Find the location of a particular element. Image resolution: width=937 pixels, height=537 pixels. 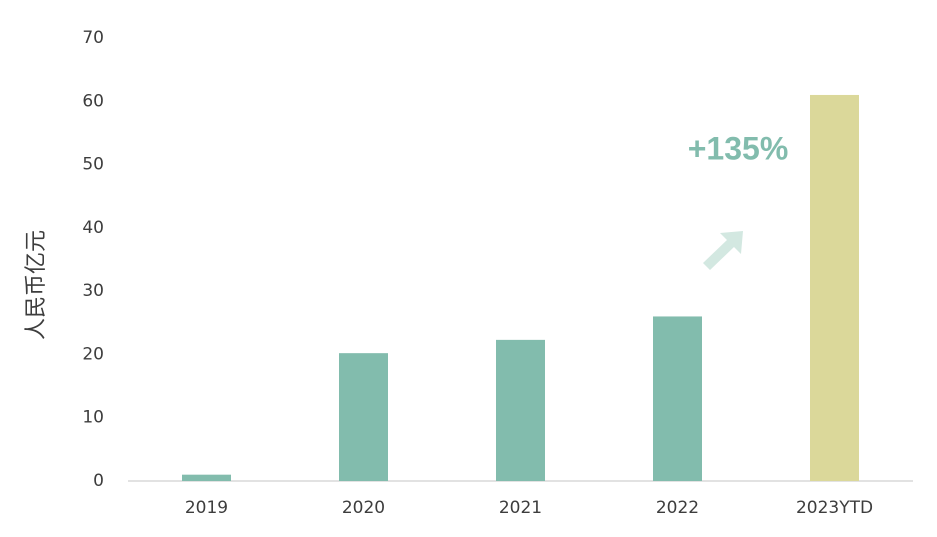

x-tick-label: 2022 is located at coordinates (677, 508).